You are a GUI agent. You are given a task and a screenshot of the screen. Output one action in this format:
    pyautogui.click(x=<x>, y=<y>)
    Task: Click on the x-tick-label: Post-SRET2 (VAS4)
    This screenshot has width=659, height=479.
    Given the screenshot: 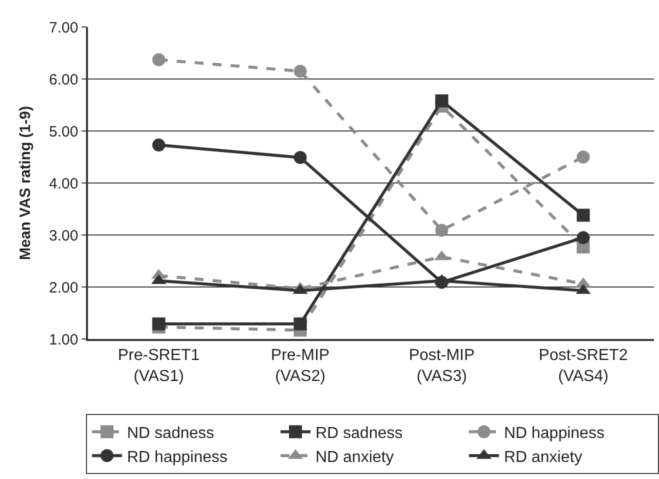 What is the action you would take?
    pyautogui.click(x=583, y=365)
    